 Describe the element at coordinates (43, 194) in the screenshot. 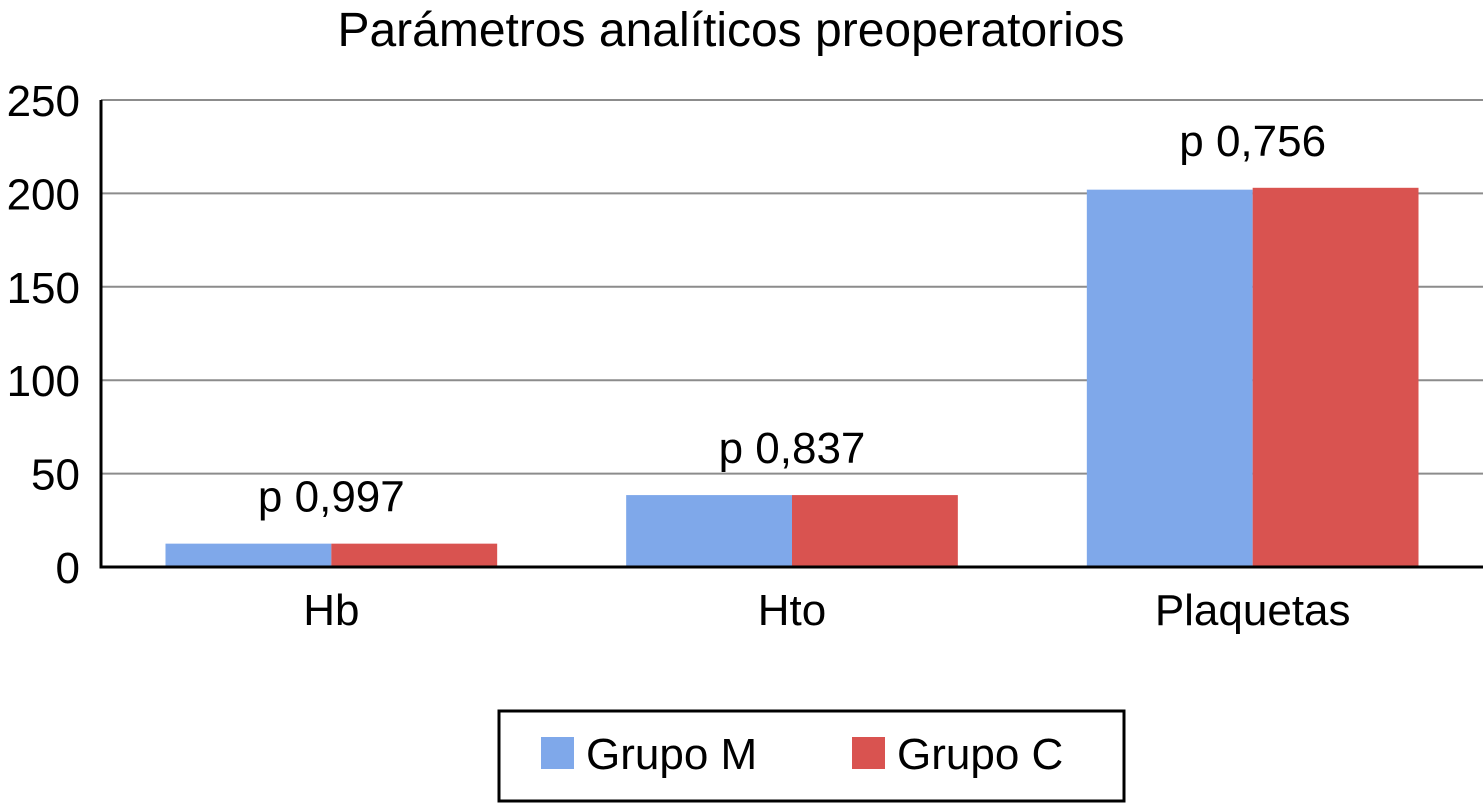

I see `y-tick-label: 200` at that location.